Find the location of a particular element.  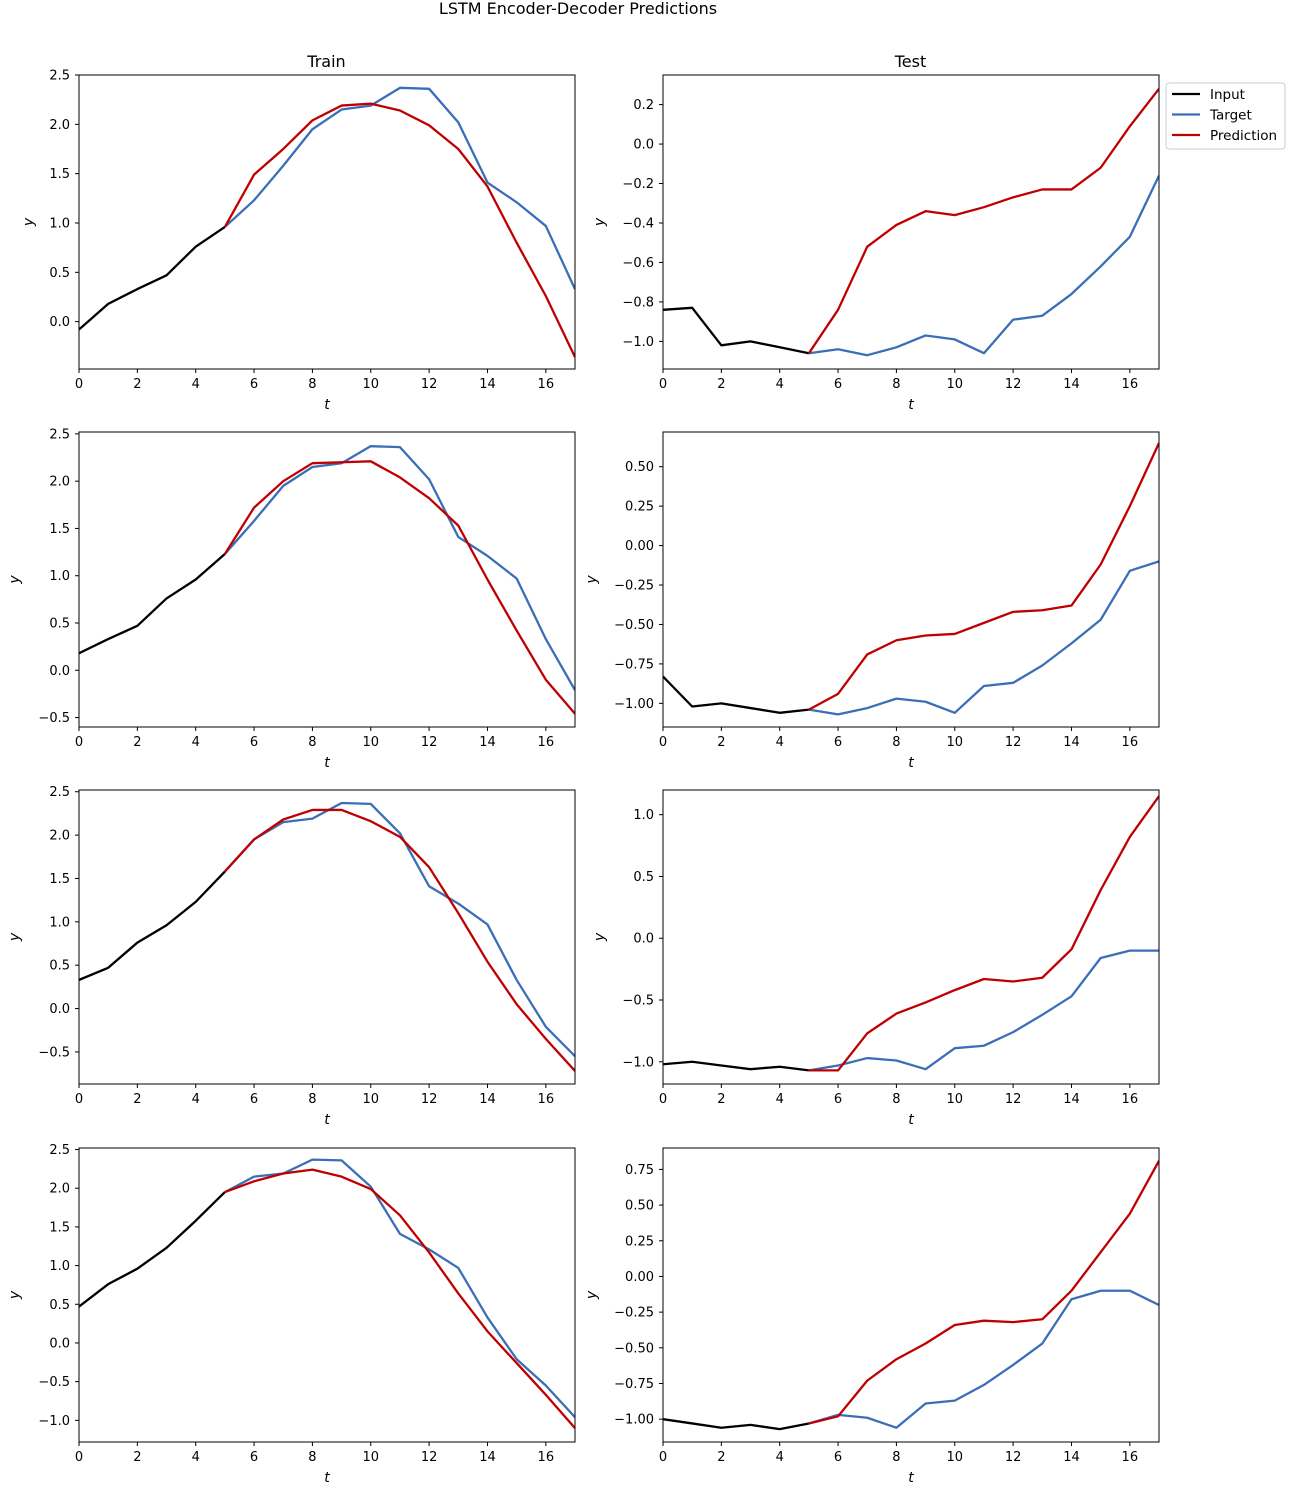

chart-2-train-series-prediction is located at coordinates (399, 940).